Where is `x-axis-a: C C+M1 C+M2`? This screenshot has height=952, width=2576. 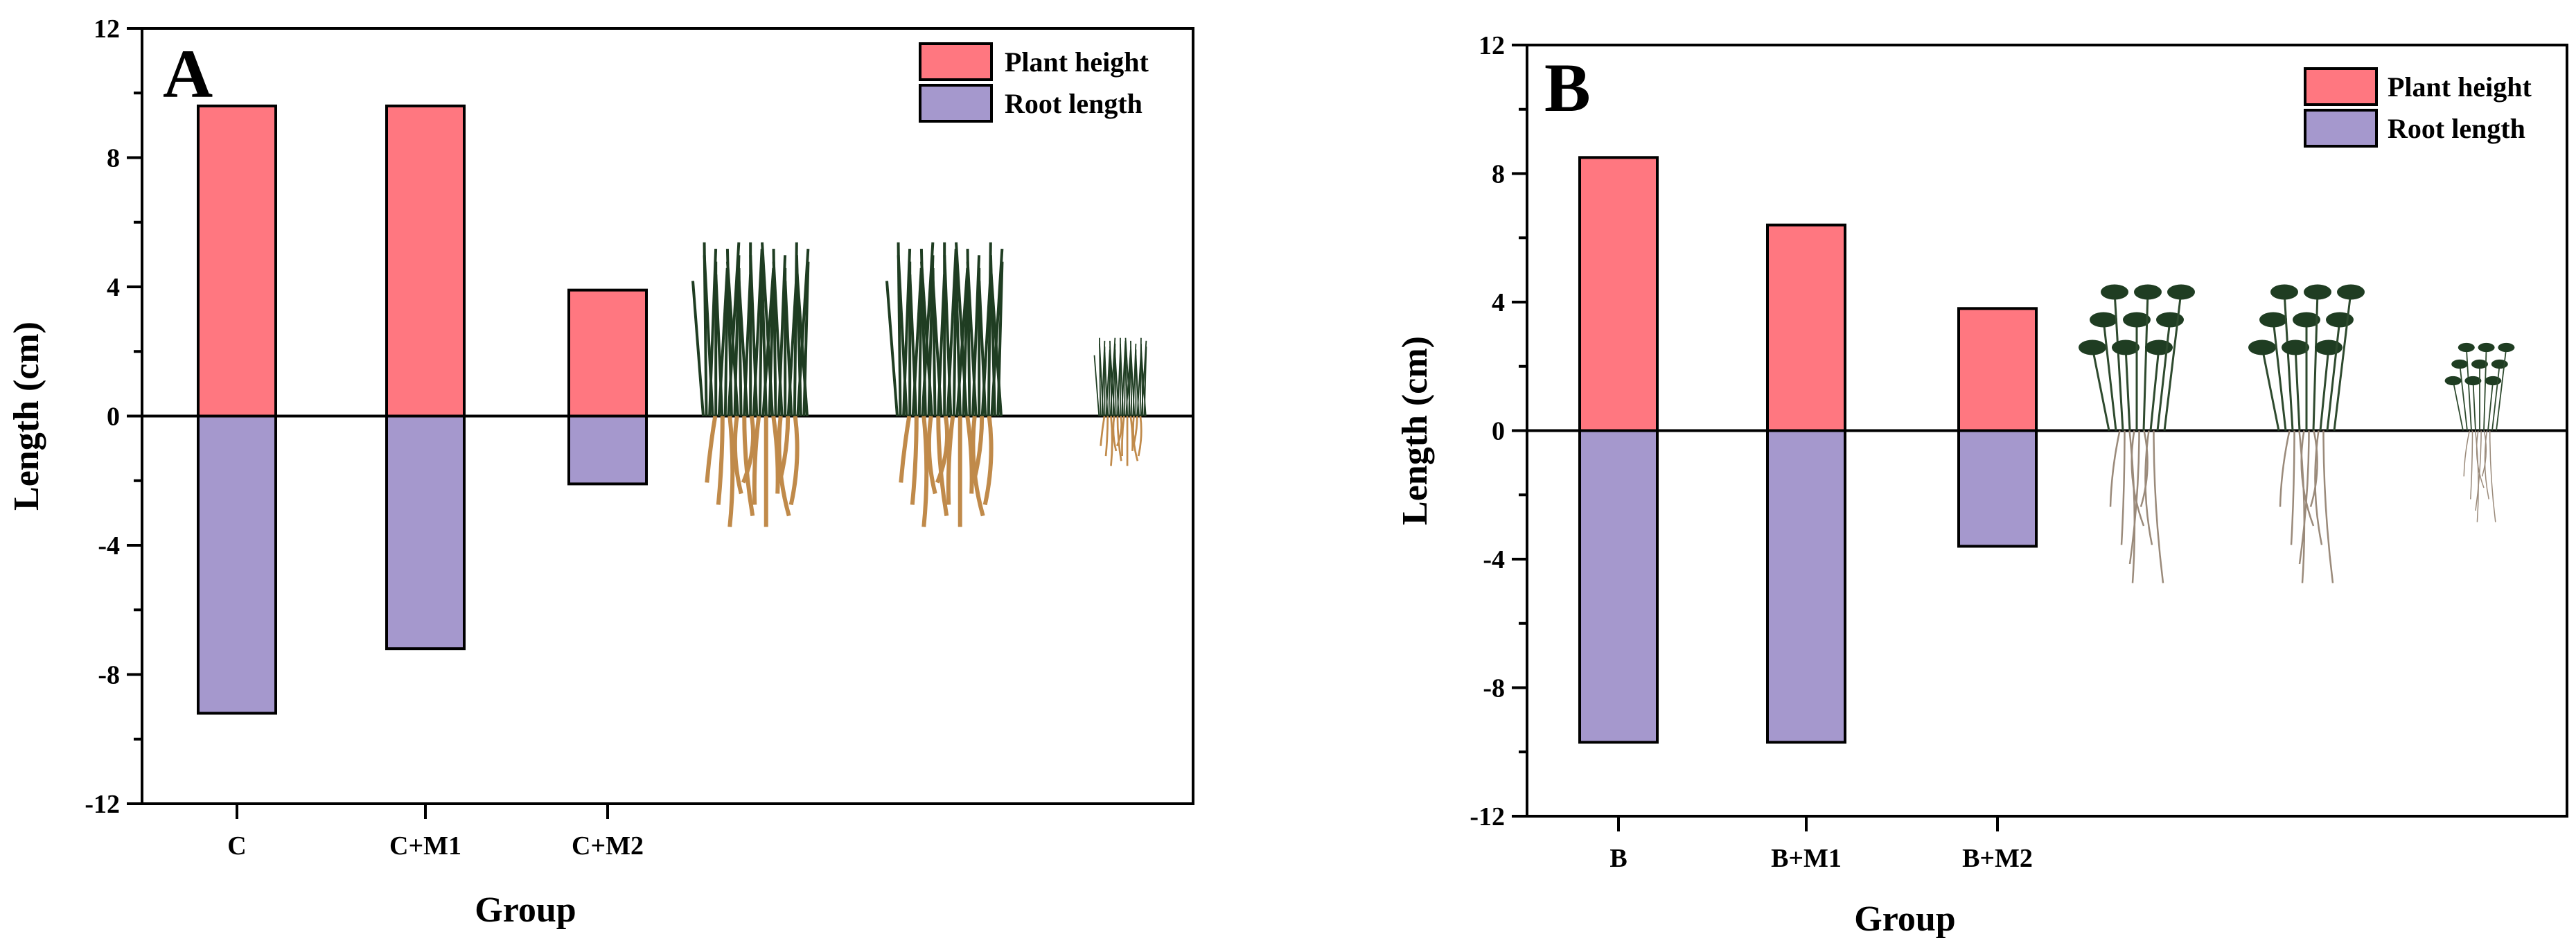 x-axis-a: C C+M1 C+M2 is located at coordinates (435, 833).